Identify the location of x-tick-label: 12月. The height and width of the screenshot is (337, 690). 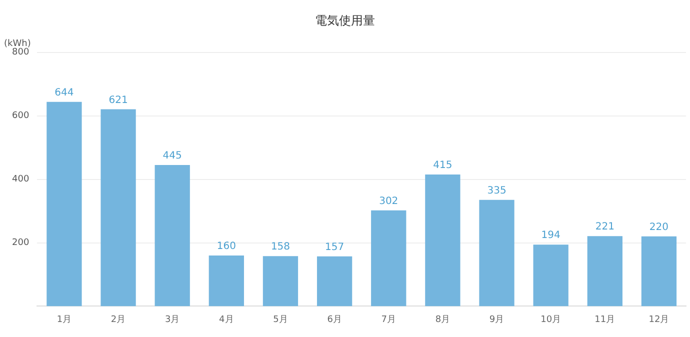
(659, 319).